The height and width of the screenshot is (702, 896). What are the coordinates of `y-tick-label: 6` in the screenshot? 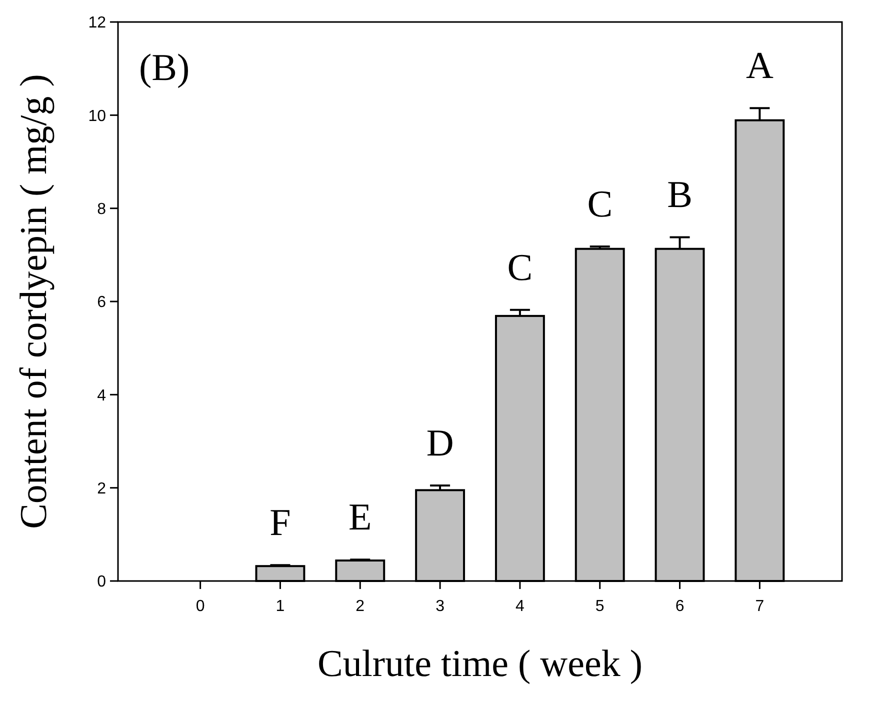 It's located at (101, 303).